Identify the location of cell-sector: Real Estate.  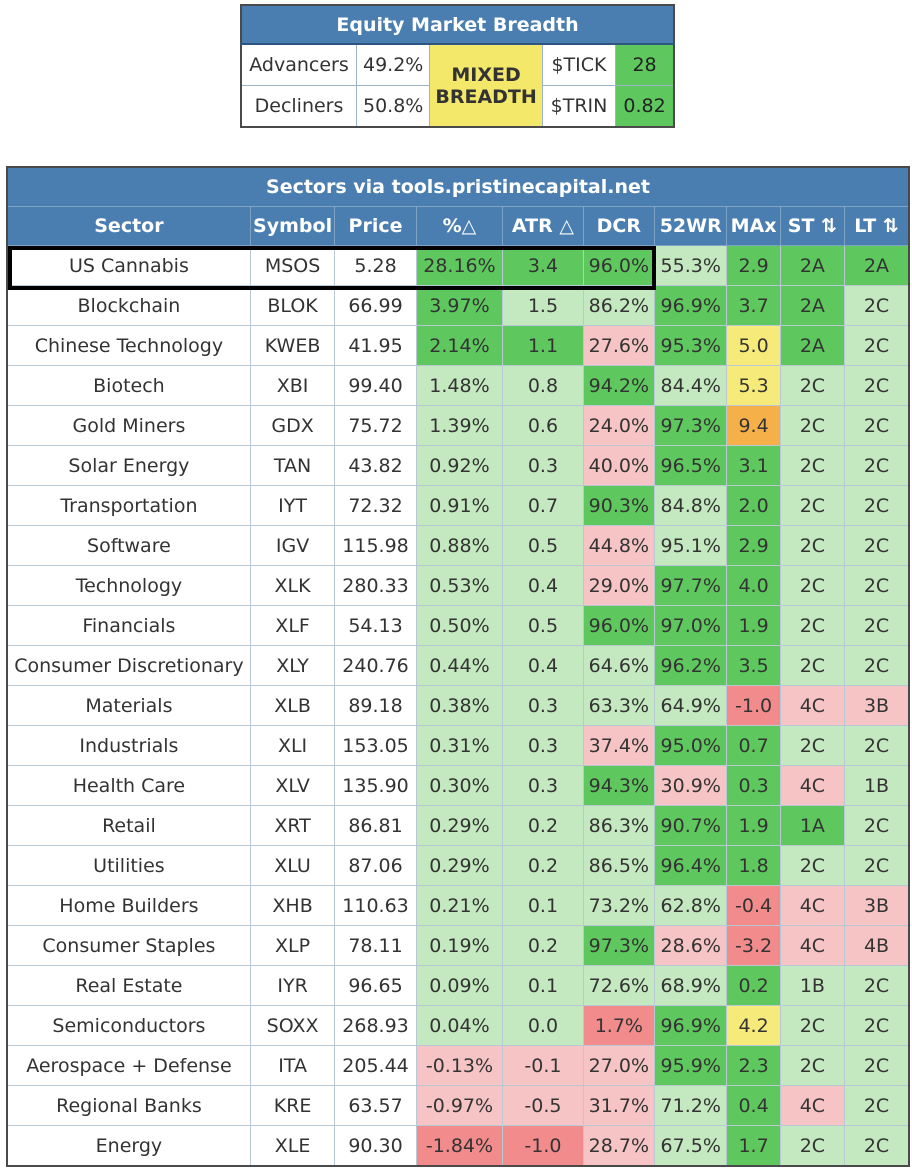
(128, 985).